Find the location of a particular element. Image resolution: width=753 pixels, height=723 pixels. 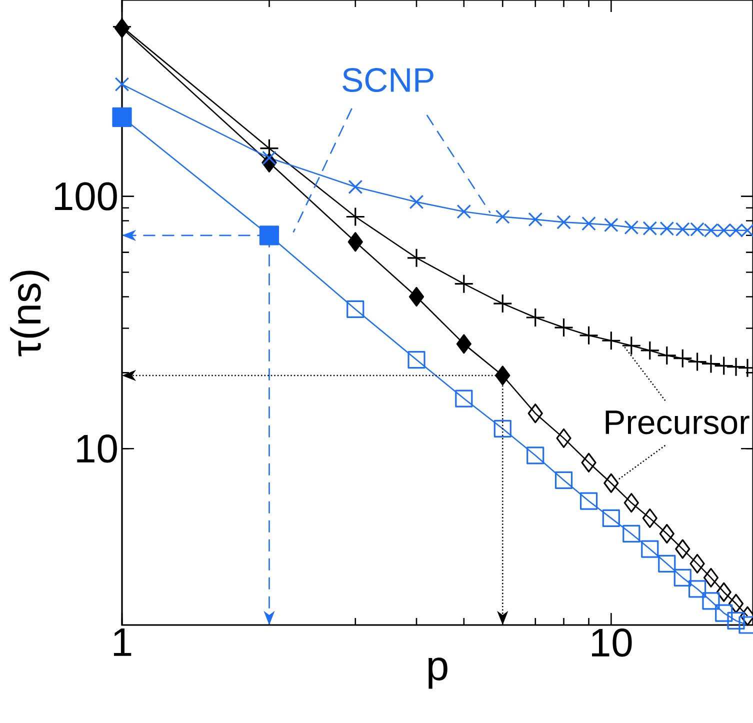

y-tick-label: 100 is located at coordinates (86, 196).